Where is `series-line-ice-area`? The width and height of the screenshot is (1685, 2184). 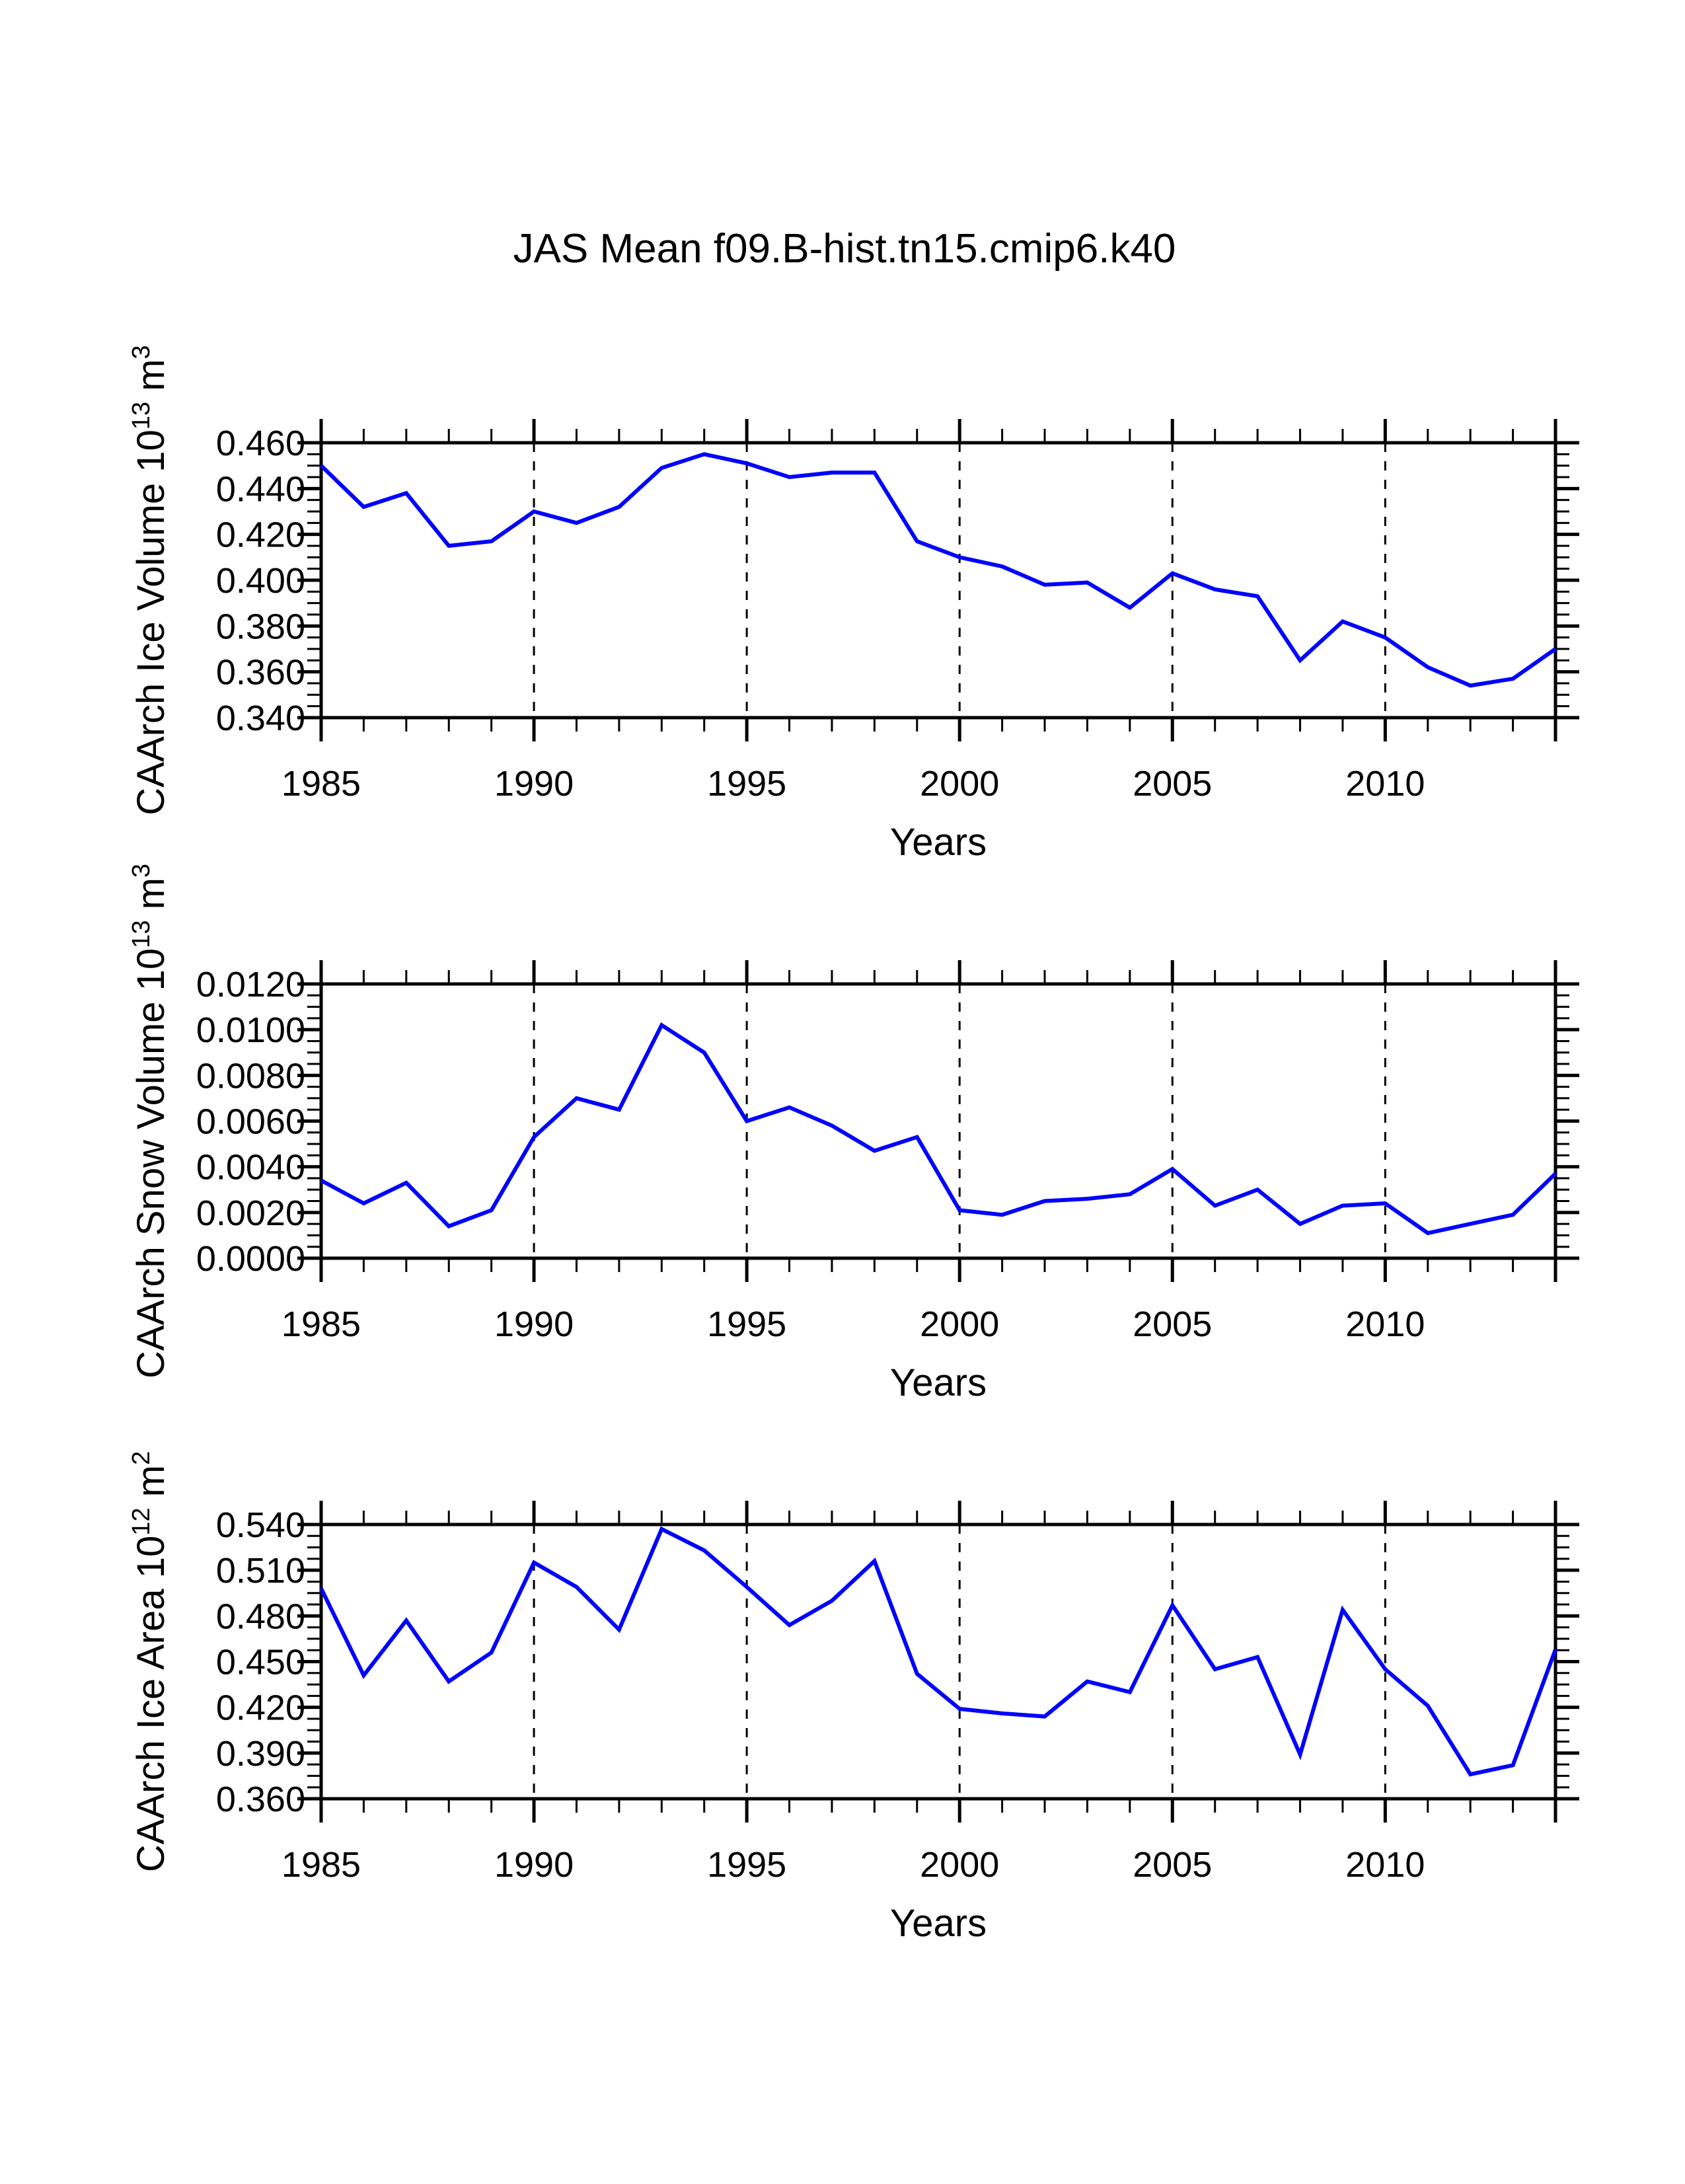
series-line-ice-area is located at coordinates (938, 1652).